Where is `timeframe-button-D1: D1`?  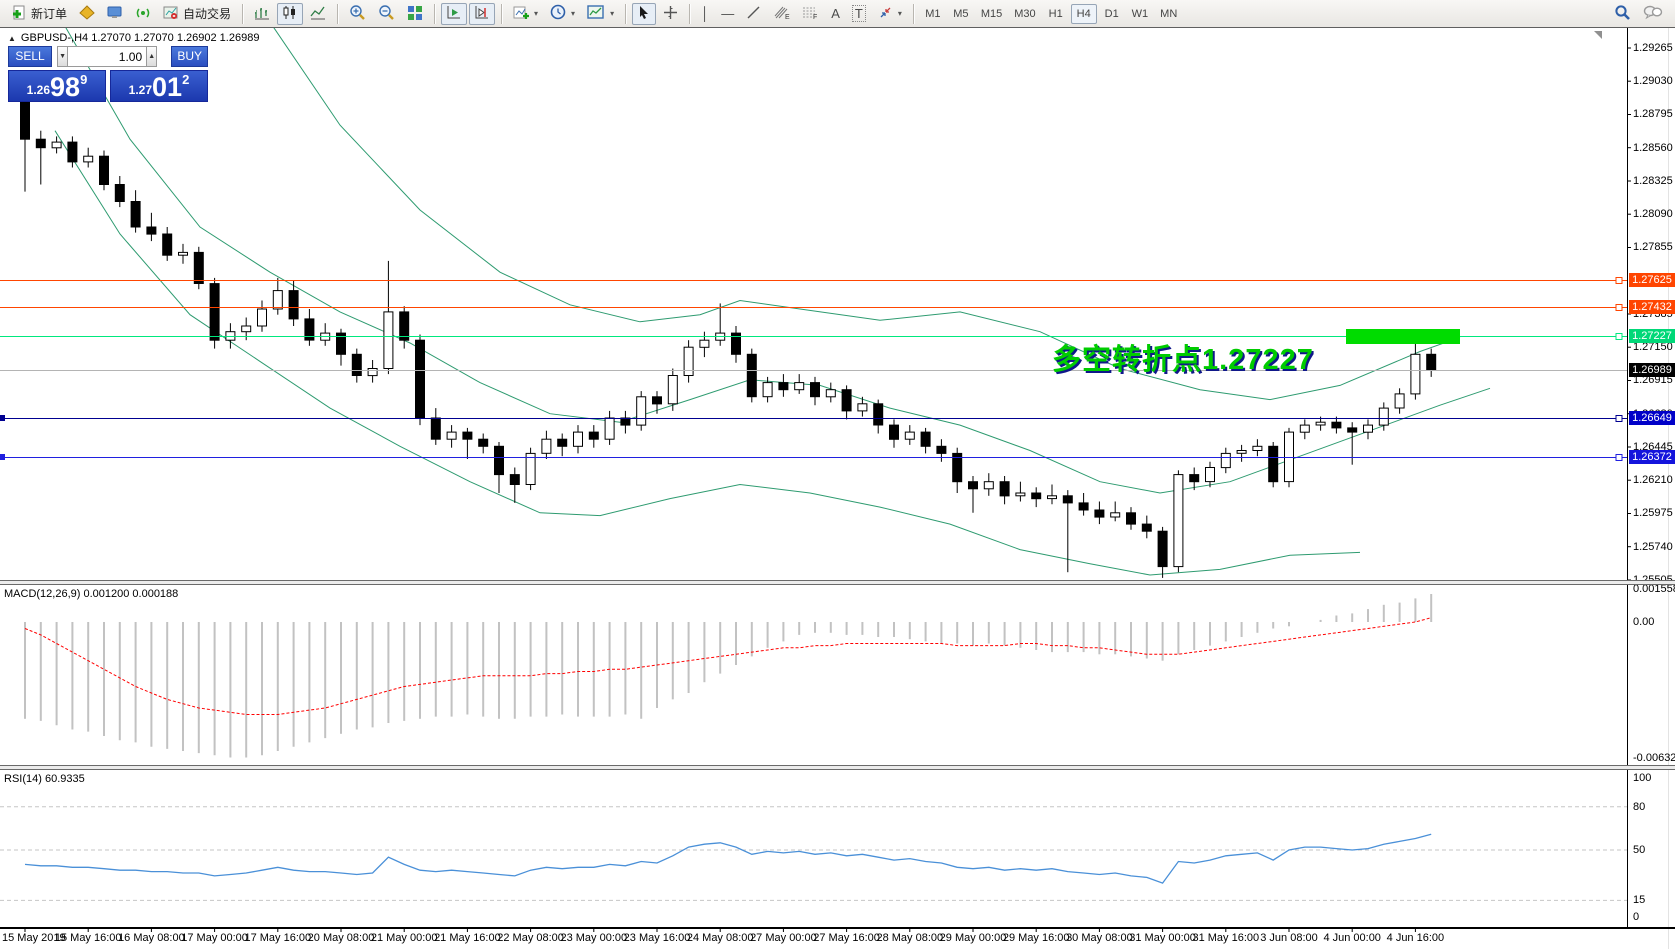 timeframe-button-D1: D1 is located at coordinates (1112, 14).